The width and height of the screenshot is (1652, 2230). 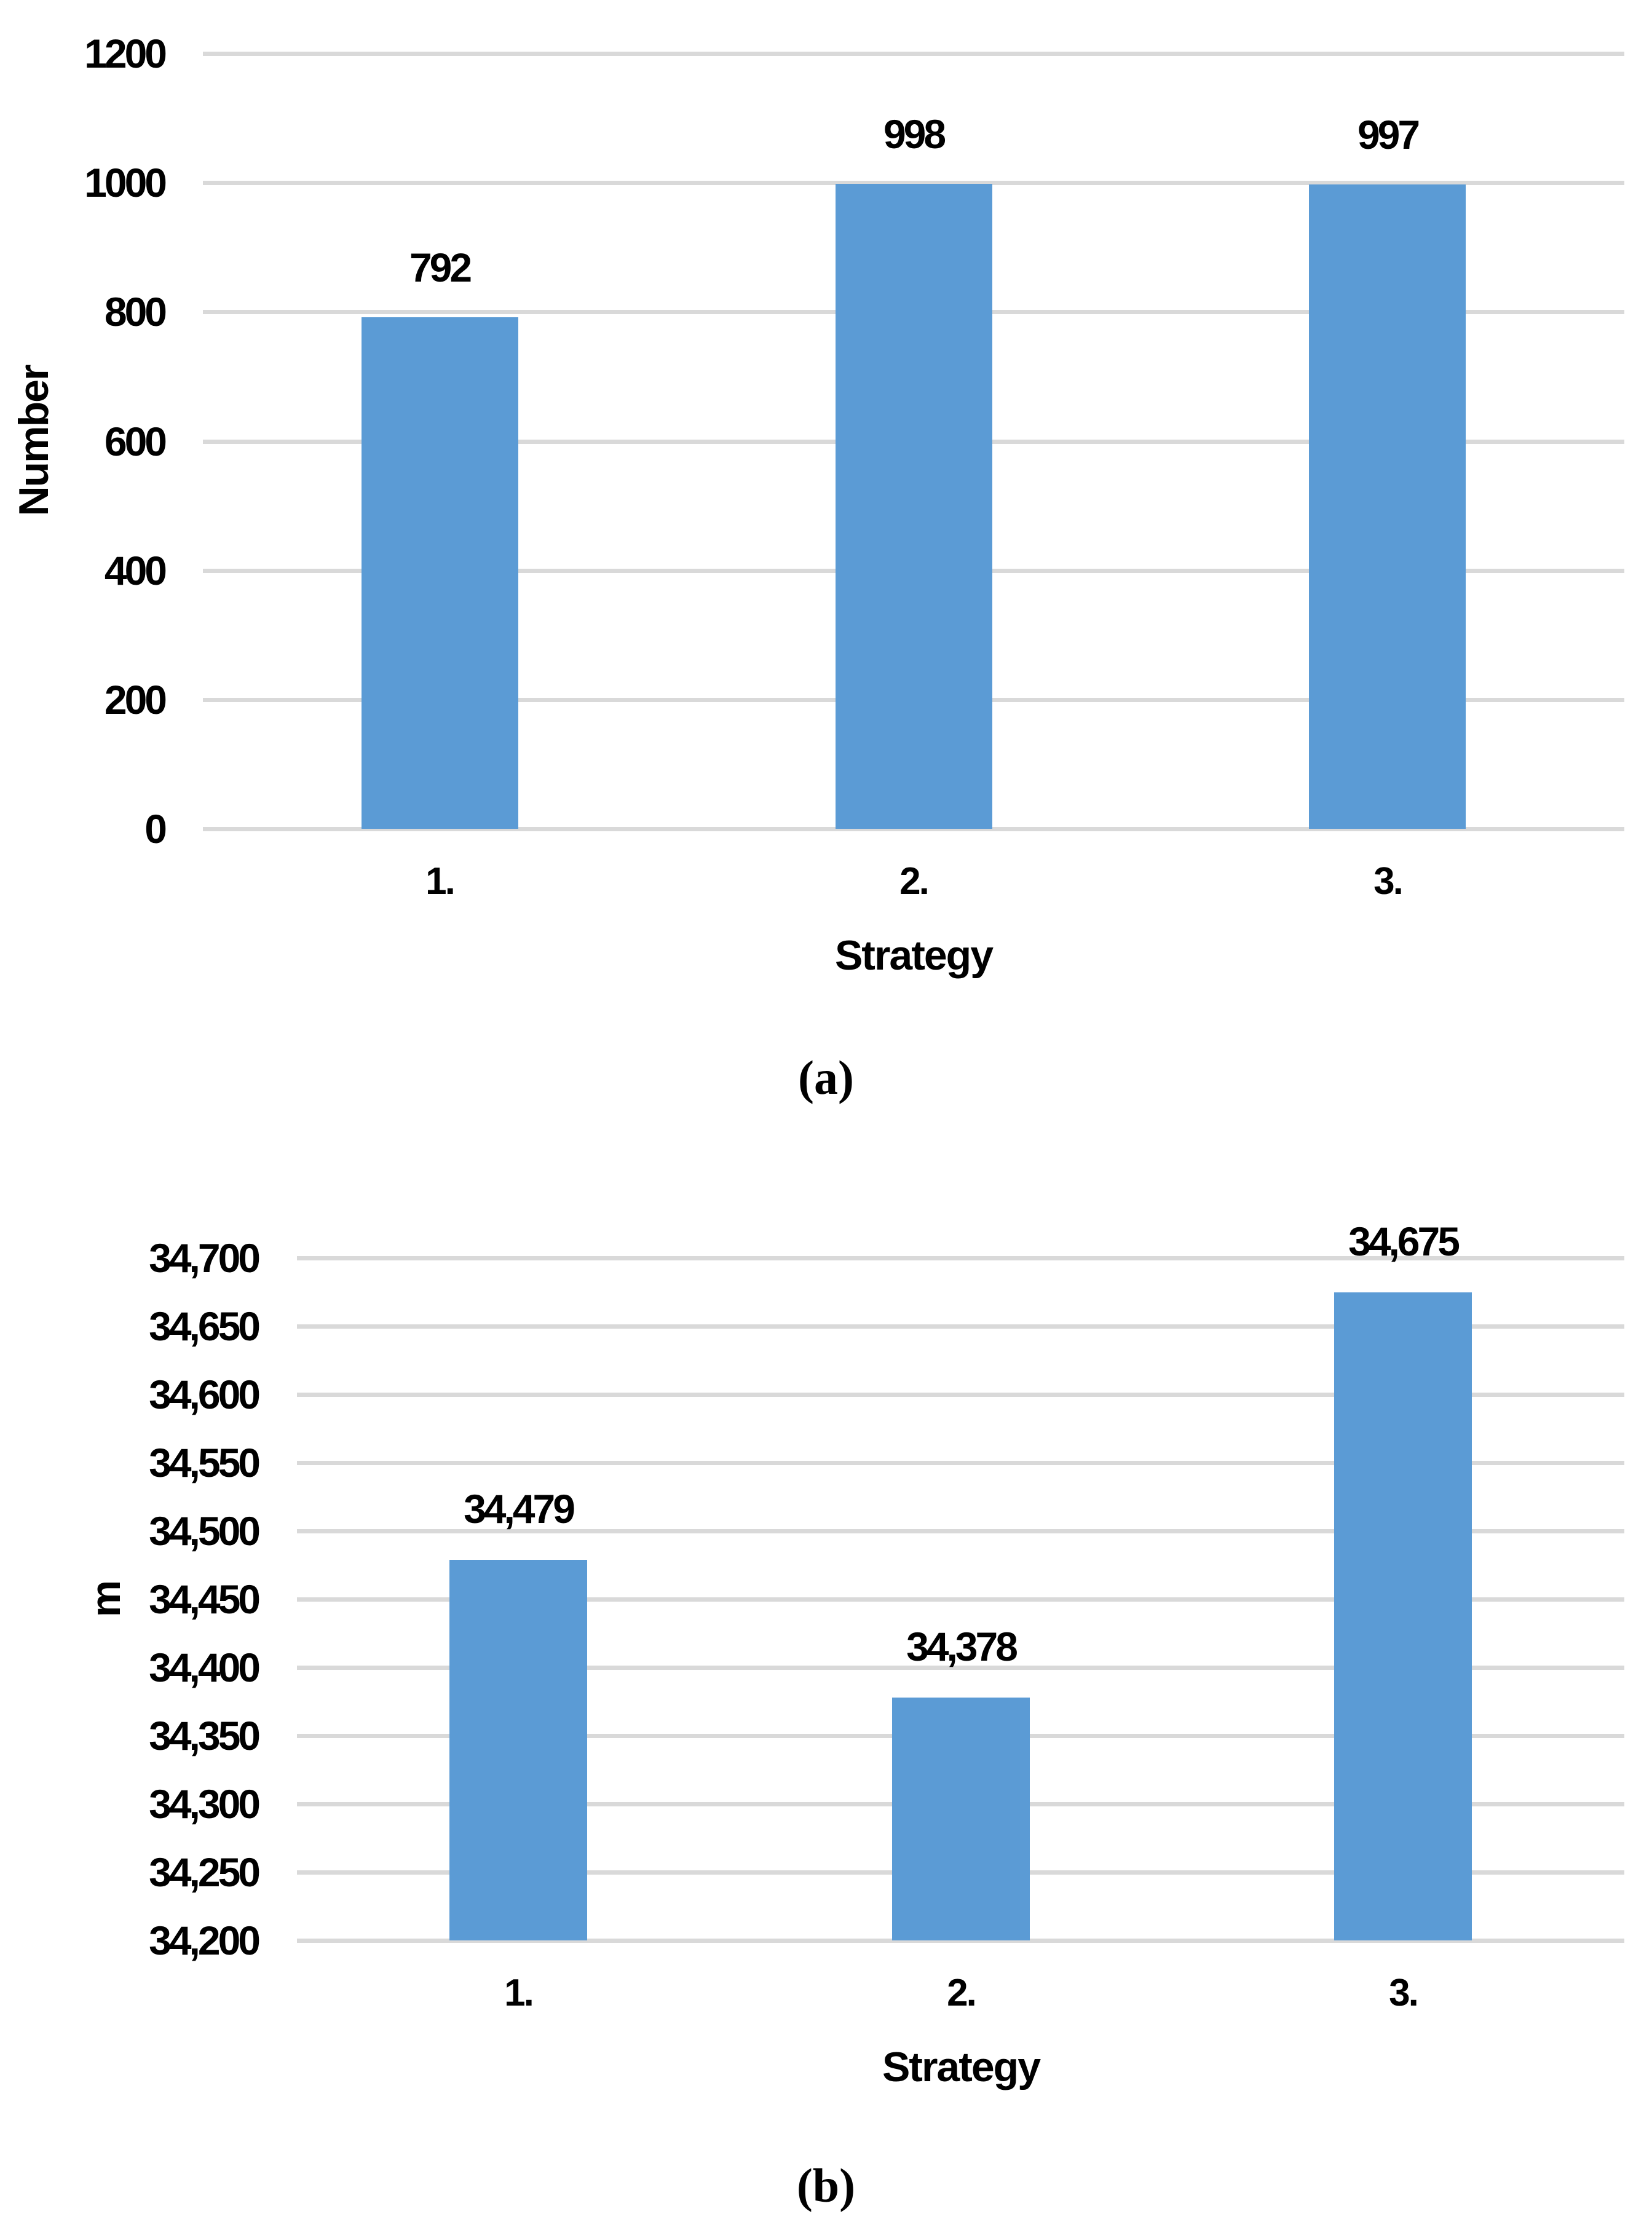 I want to click on chart-b-bar-2., so click(x=961, y=1819).